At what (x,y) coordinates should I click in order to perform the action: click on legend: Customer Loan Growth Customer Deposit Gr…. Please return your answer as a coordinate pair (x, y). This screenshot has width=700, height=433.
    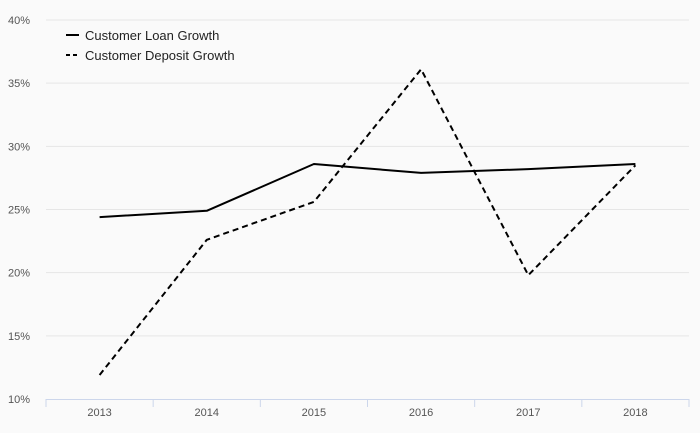
    Looking at the image, I should click on (150, 45).